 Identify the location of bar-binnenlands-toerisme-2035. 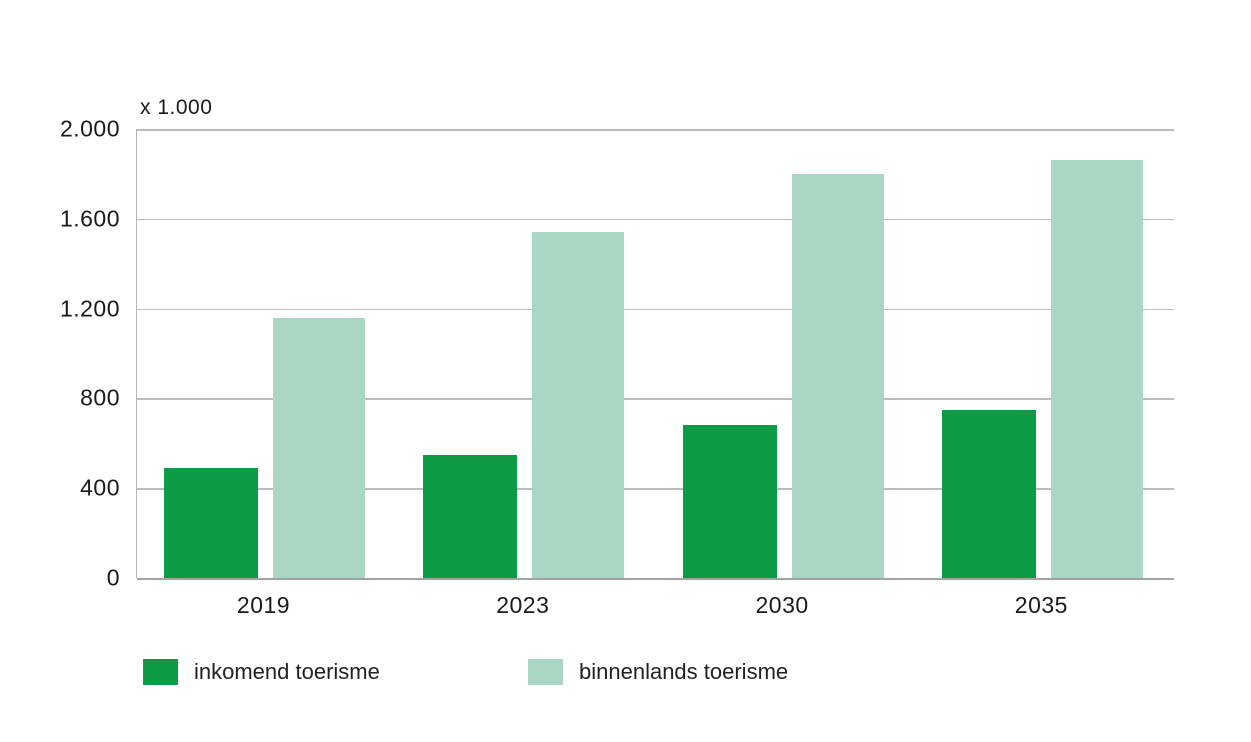
(1096, 369).